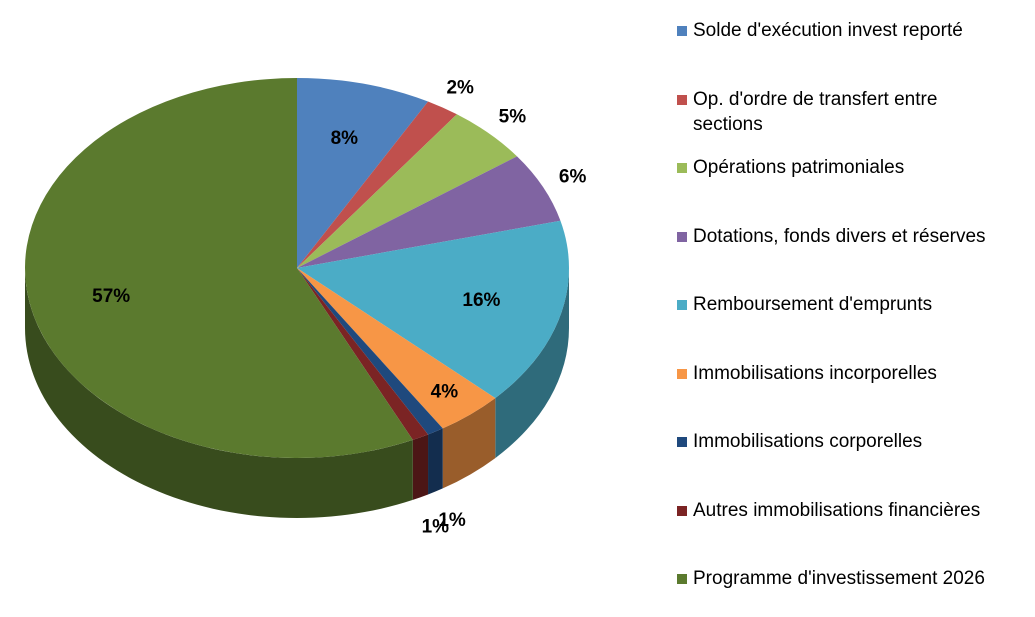 The height and width of the screenshot is (617, 1035). Describe the element at coordinates (808, 441) in the screenshot. I see `legend-label: Immobilisations corporelles` at that location.